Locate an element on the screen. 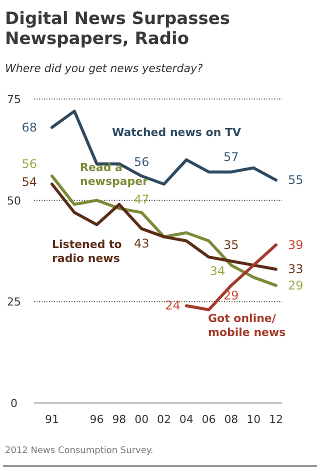  data-label: 57 is located at coordinates (231, 157).